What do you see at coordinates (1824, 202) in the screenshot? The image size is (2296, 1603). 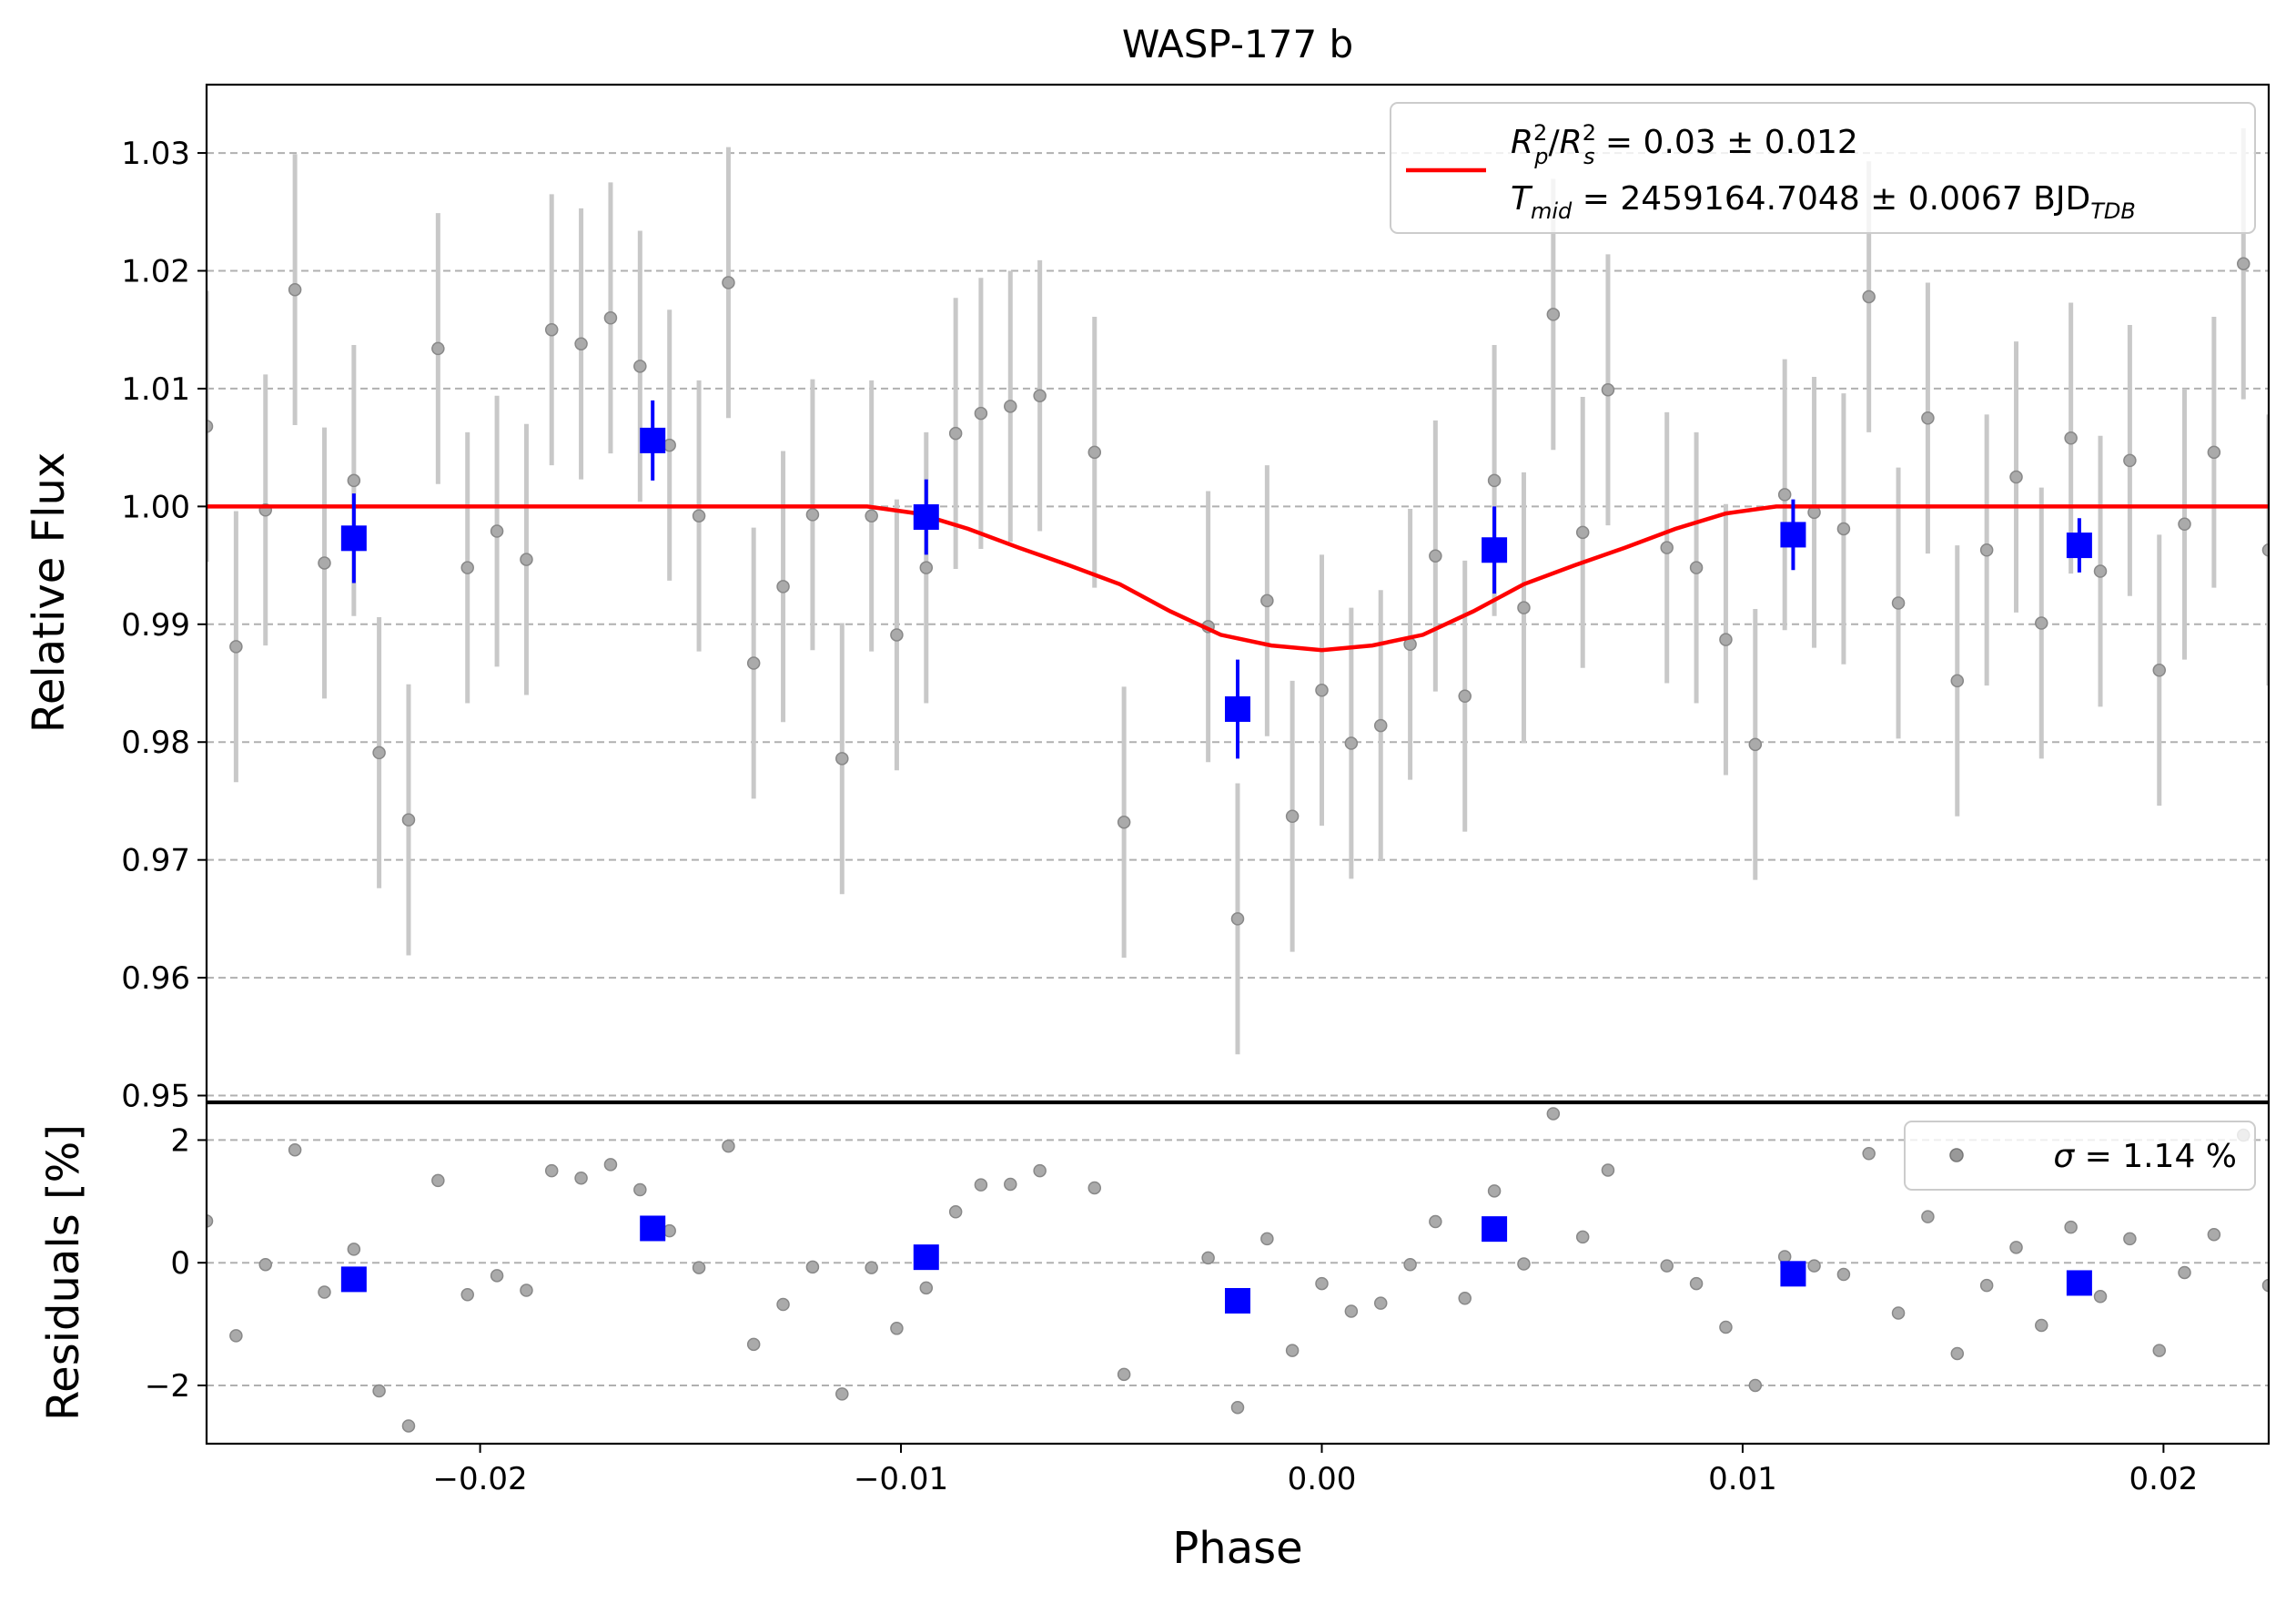 I see `legend-tmid: Tmid = 2459164.7048 ± 0.0067 BJDTDB` at bounding box center [1824, 202].